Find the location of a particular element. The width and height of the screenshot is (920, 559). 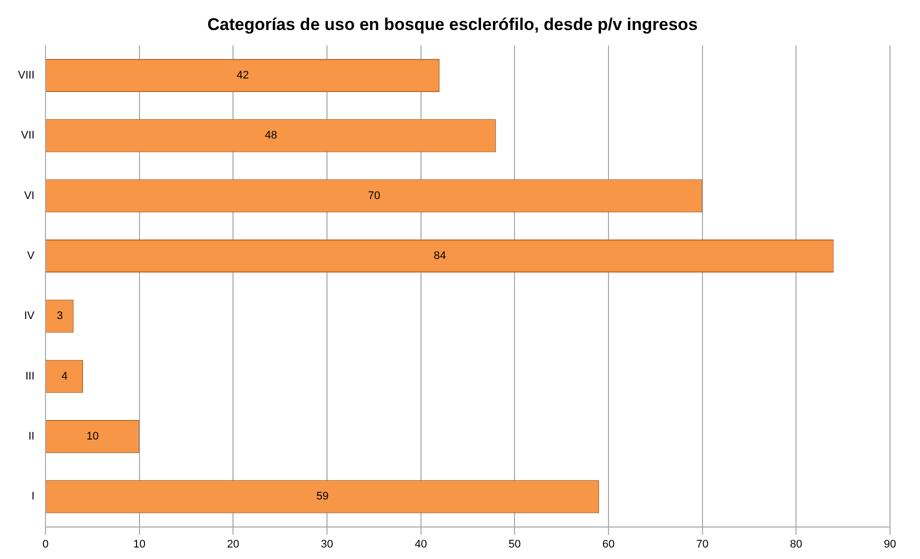

y-tick-label: V is located at coordinates (31, 256).